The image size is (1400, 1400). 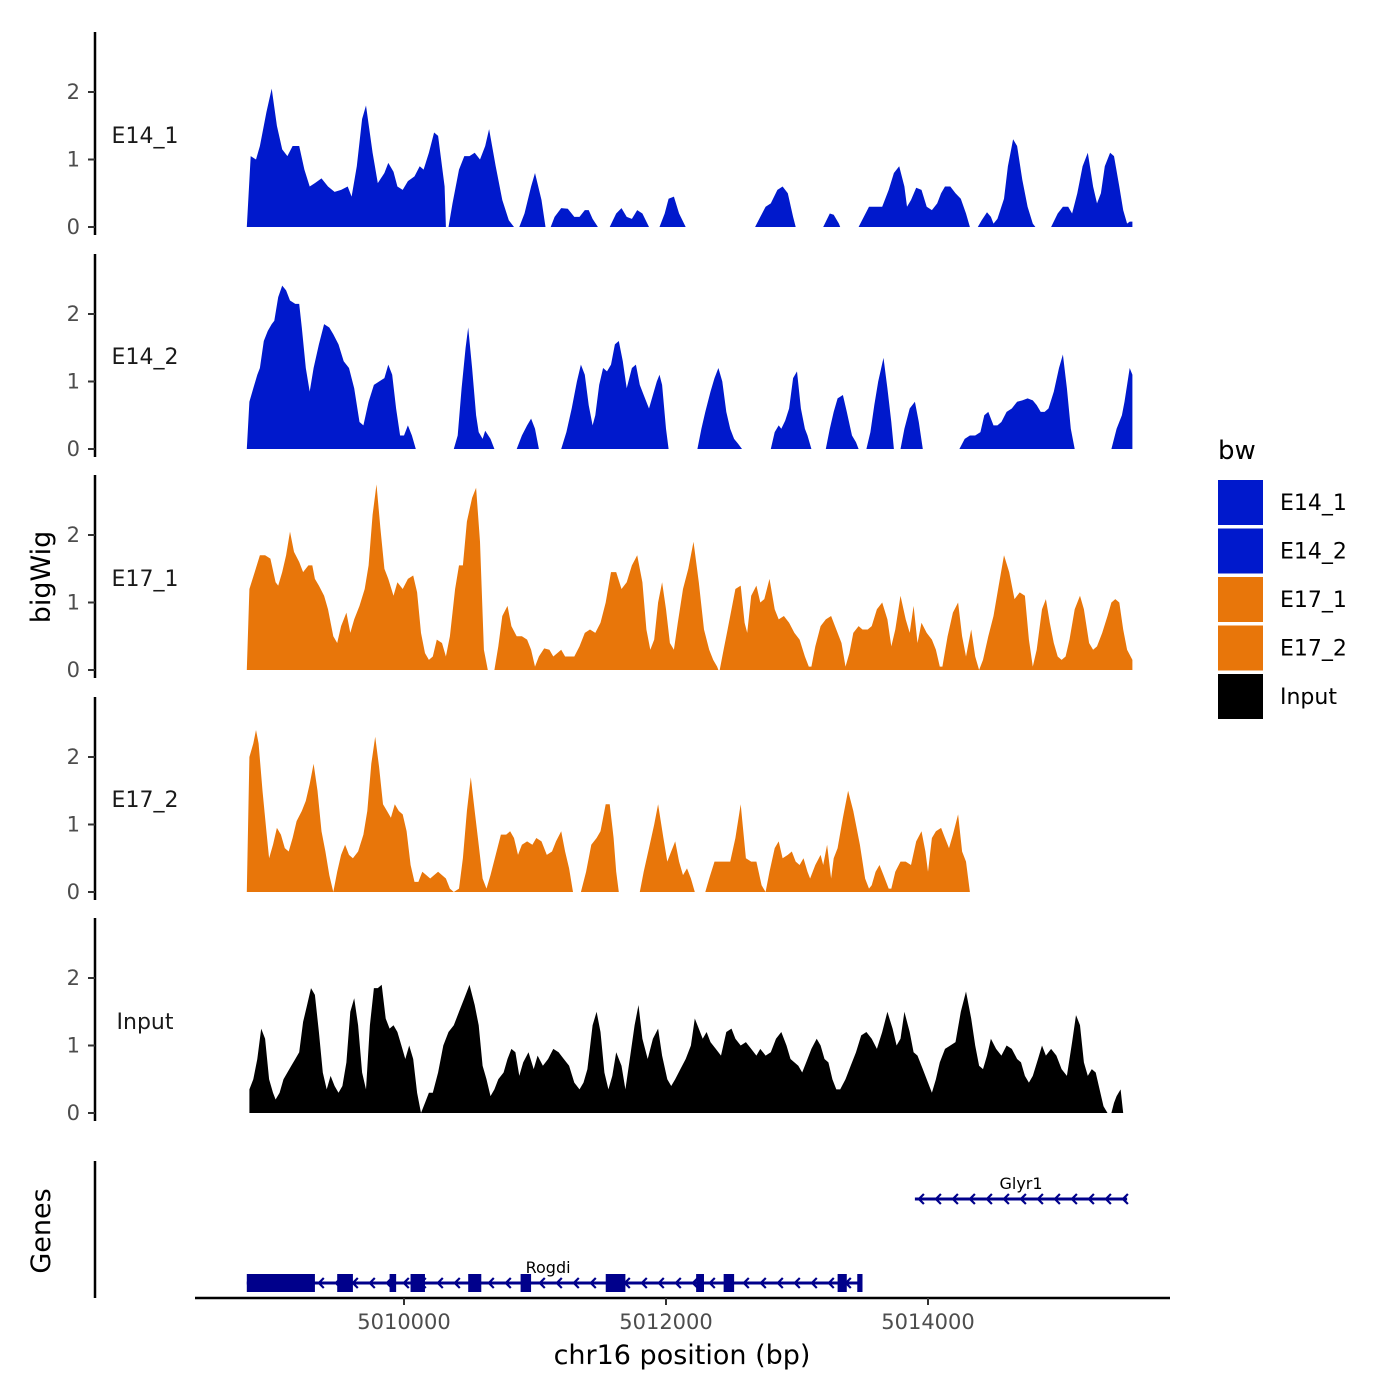 I want to click on track-input: 0 1 2 Input, so click(x=595, y=1021).